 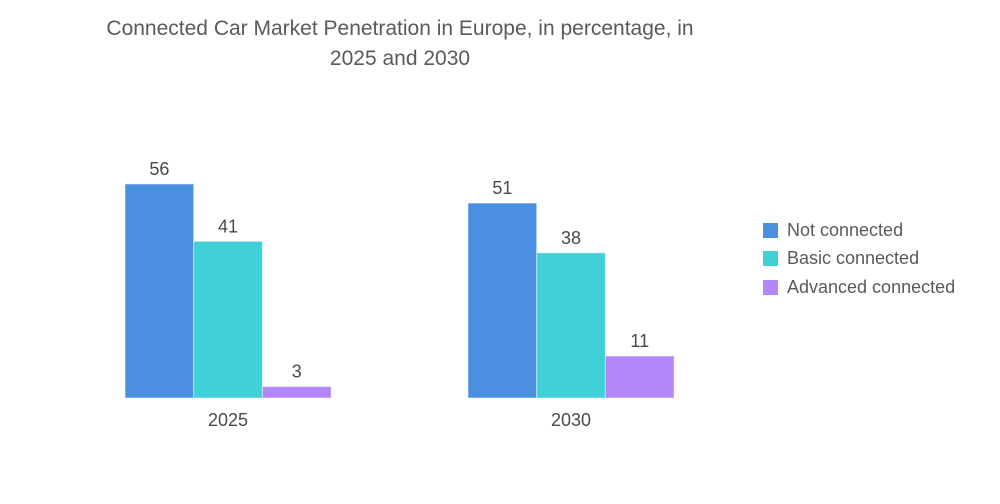 I want to click on legend-item: Advanced connected, so click(x=859, y=287).